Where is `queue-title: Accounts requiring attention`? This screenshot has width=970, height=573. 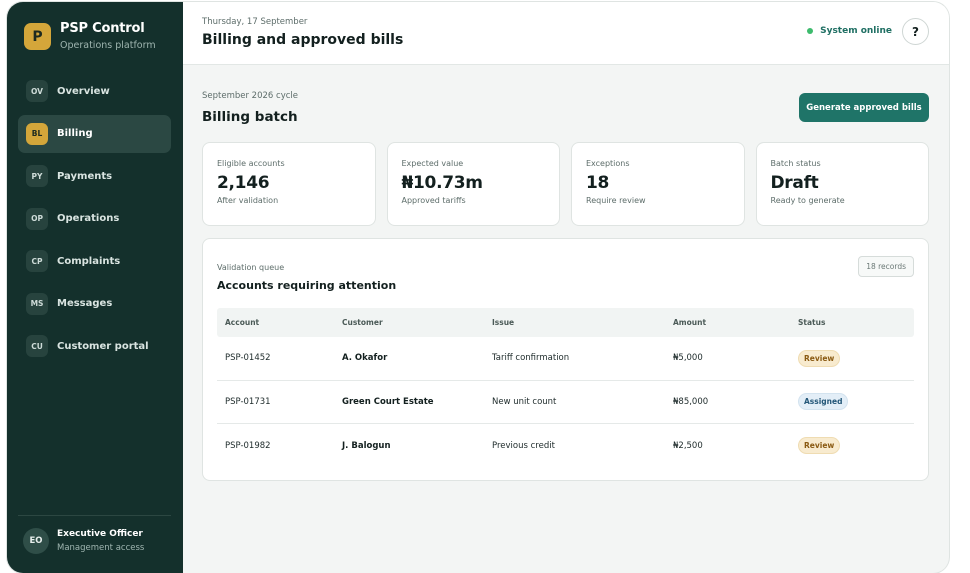
queue-title: Accounts requiring attention is located at coordinates (307, 285).